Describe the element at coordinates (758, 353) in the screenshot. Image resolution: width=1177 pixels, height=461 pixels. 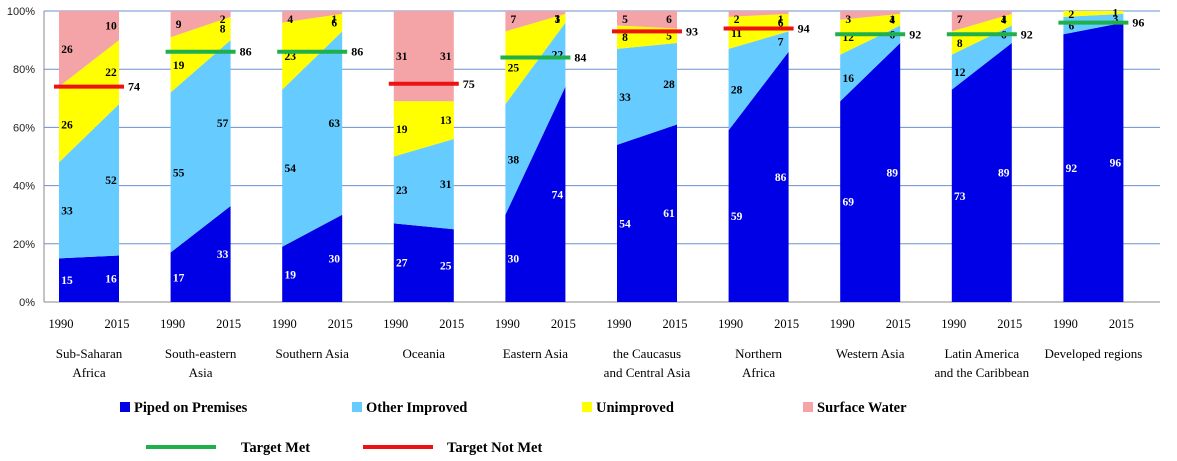
I see `region-label: Northern` at that location.